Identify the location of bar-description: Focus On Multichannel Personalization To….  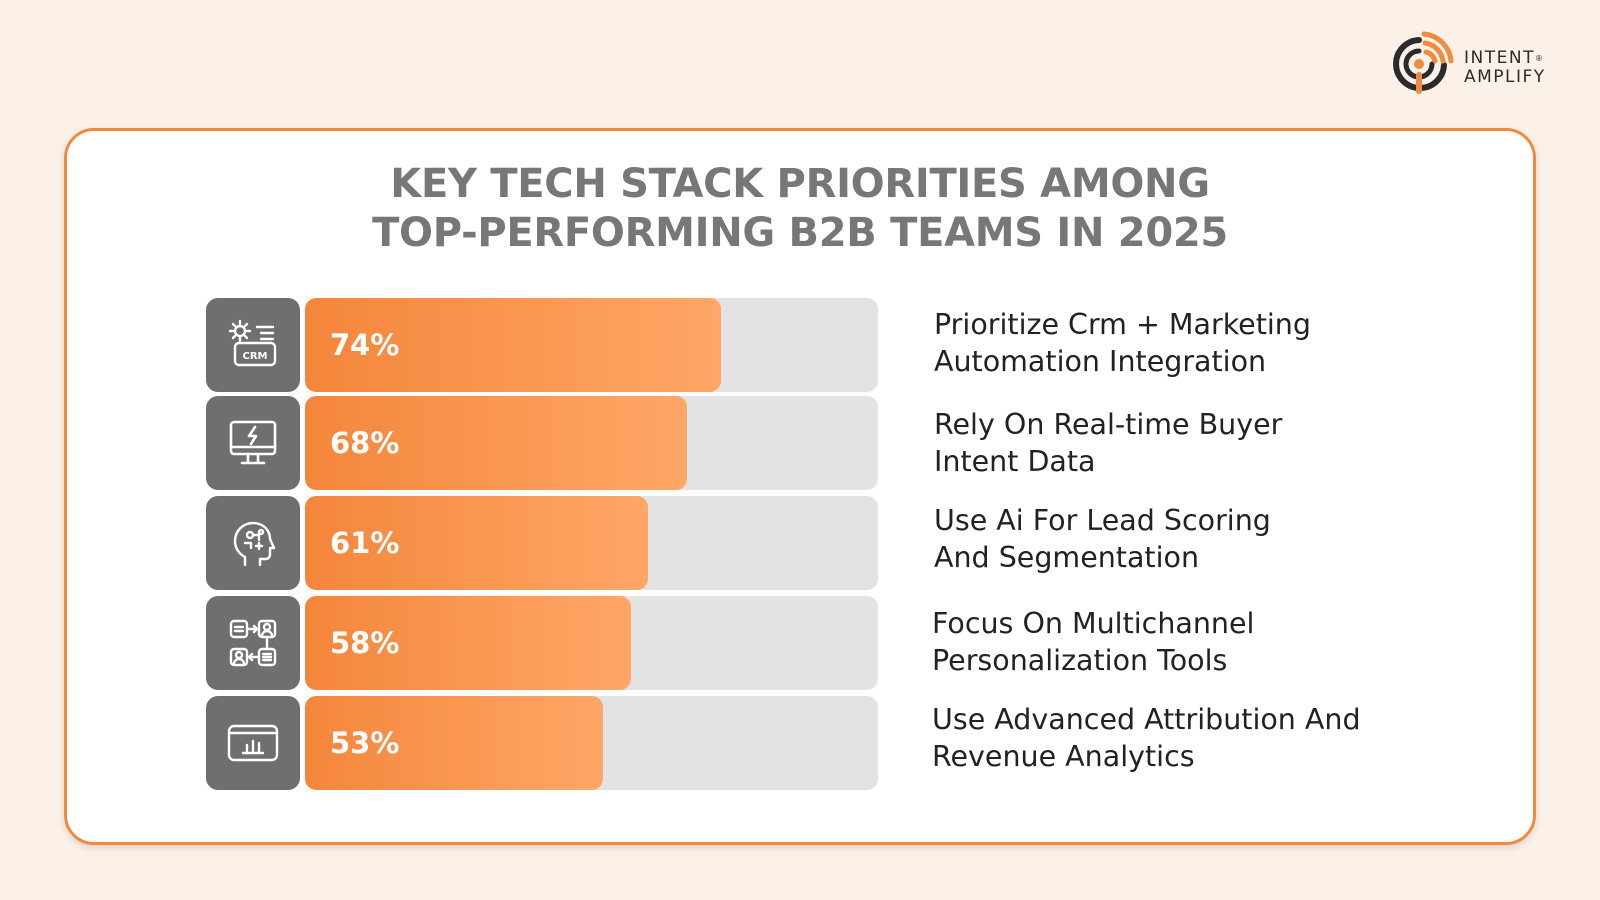
(1182, 642).